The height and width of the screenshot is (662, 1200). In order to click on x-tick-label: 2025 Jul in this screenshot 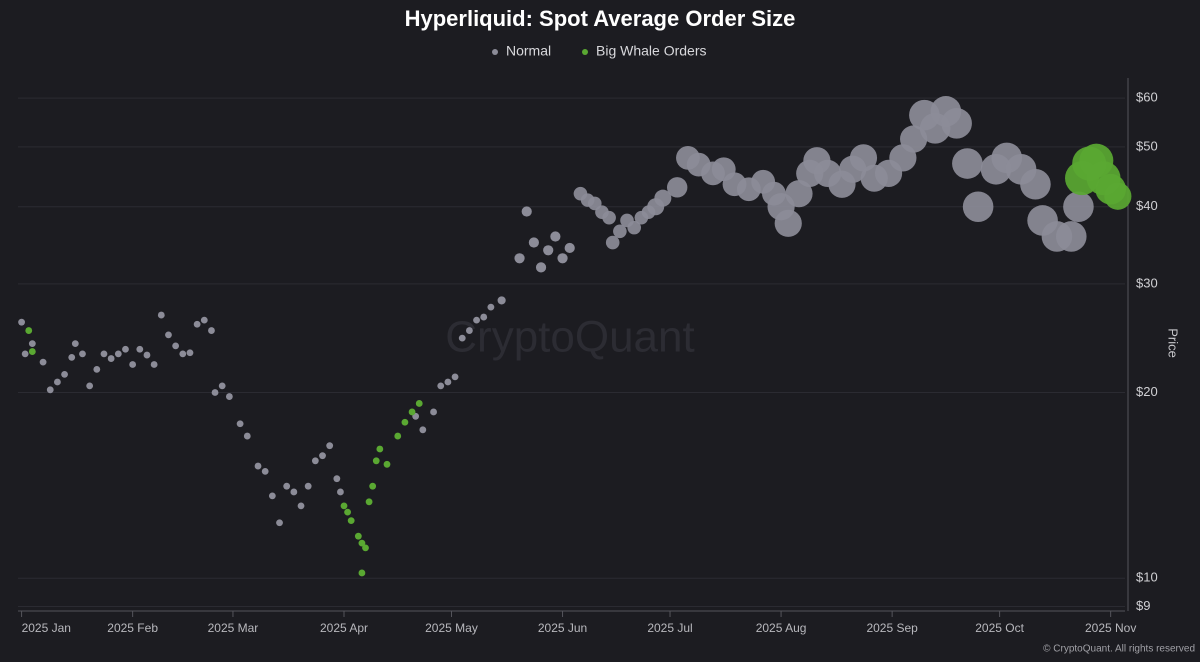, I will do `click(669, 628)`.